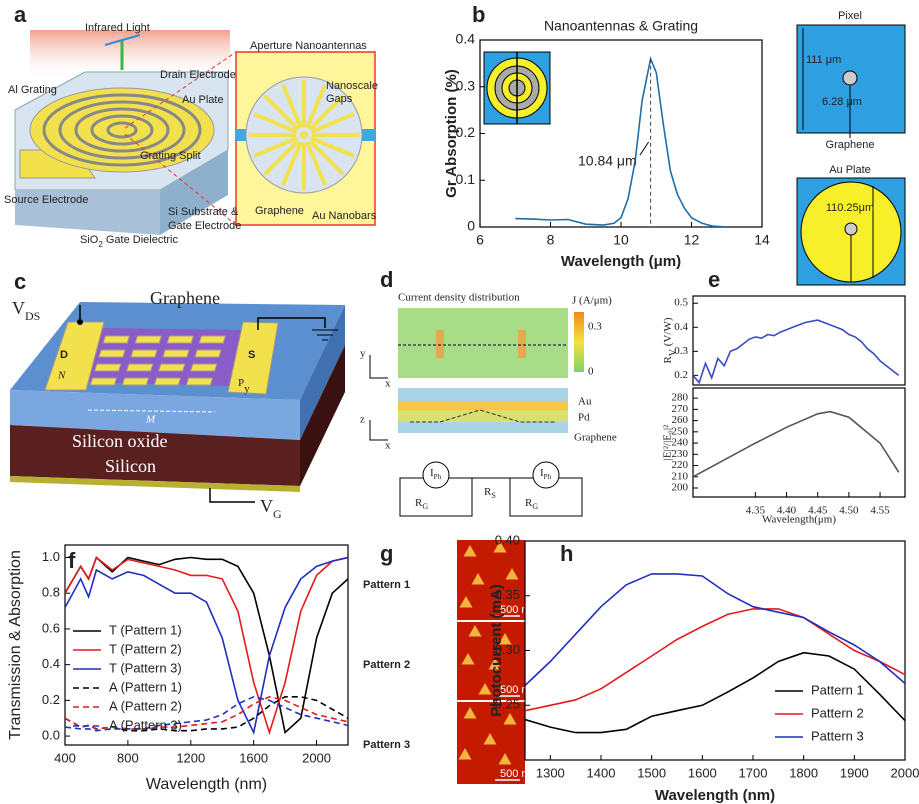 This screenshot has height=804, width=919. I want to click on x-tick-label: 1300, so click(550, 772).